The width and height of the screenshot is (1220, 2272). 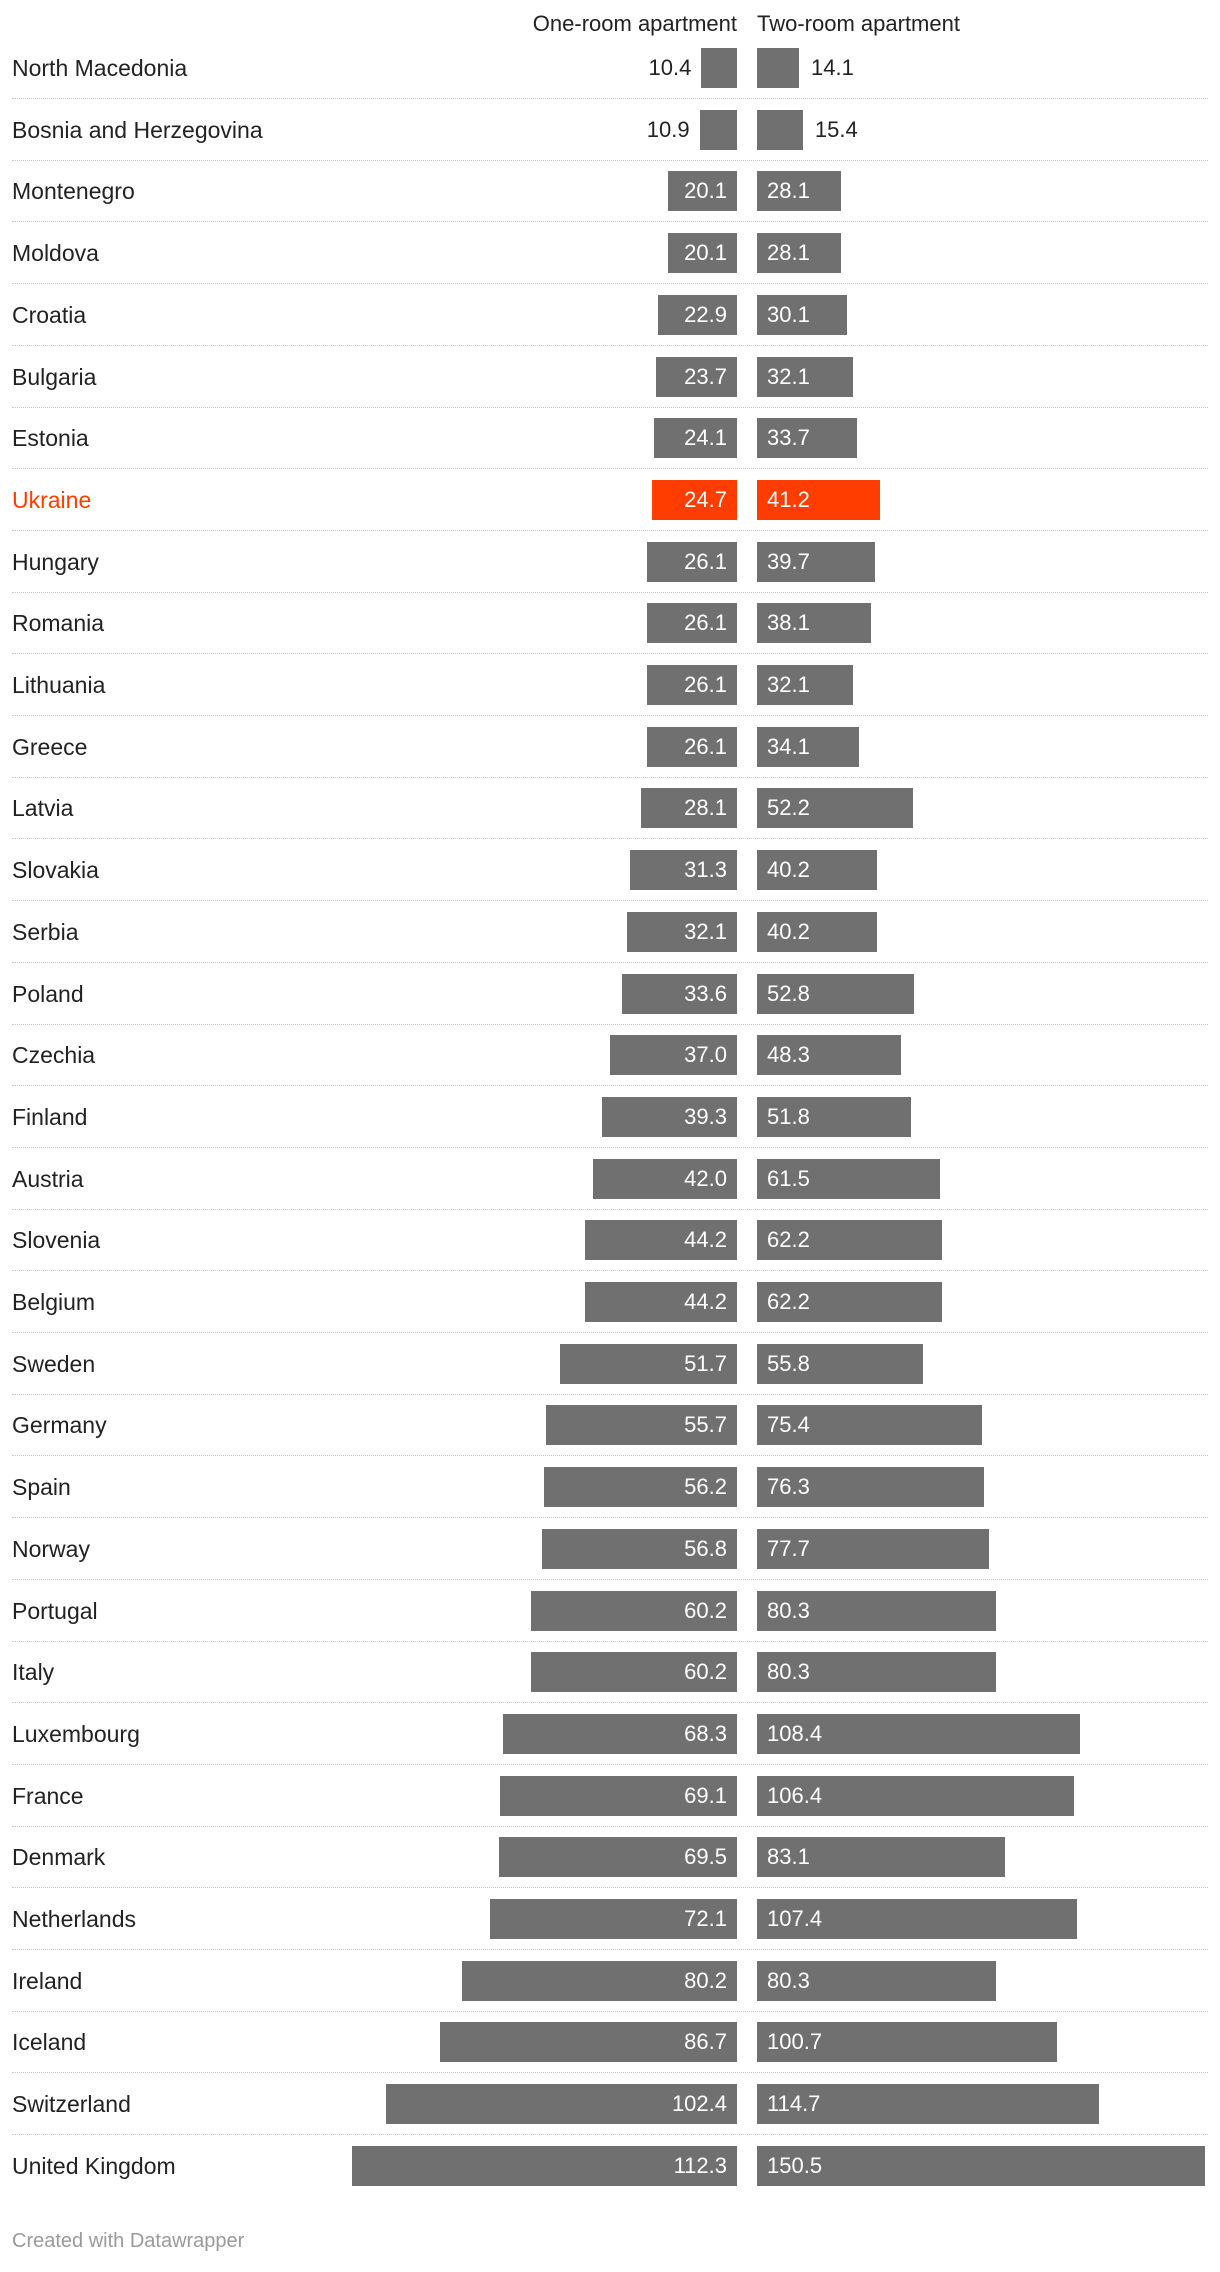 What do you see at coordinates (788, 1178) in the screenshot?
I see `two-room-value: 61.5` at bounding box center [788, 1178].